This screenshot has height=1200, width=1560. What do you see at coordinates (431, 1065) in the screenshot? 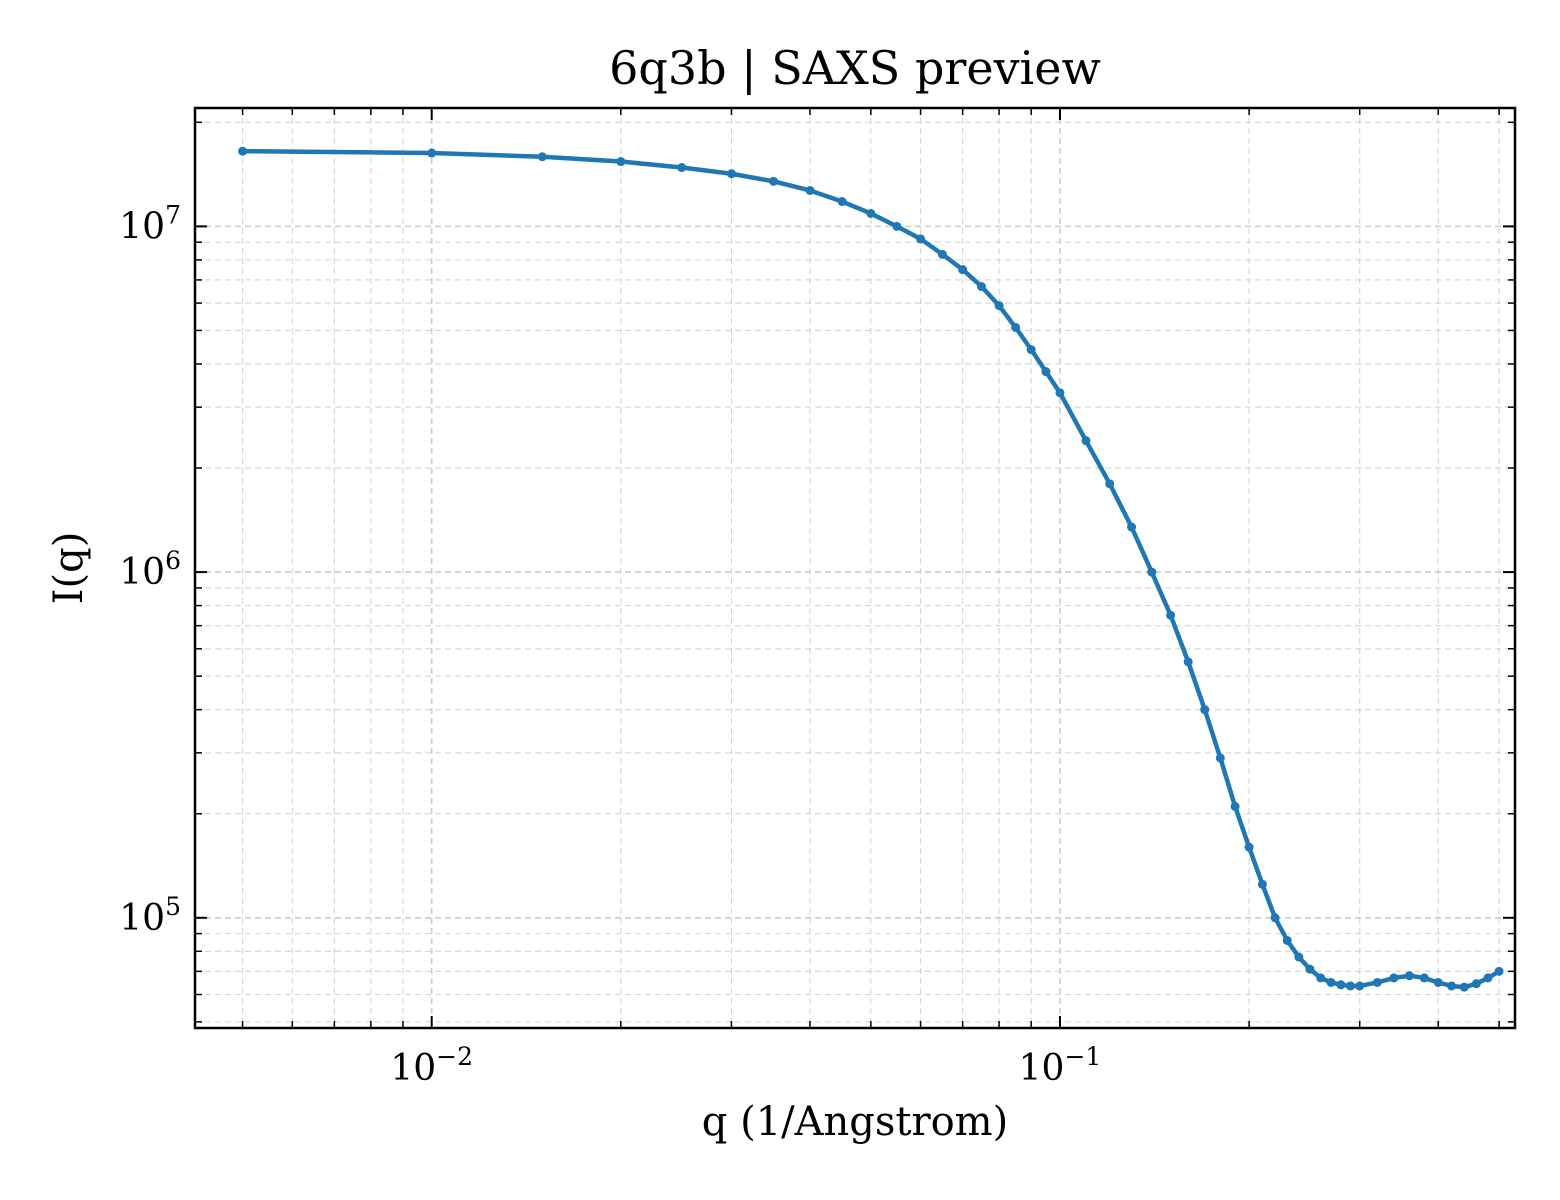
I see `x-tick-label: 10⁻²` at bounding box center [431, 1065].